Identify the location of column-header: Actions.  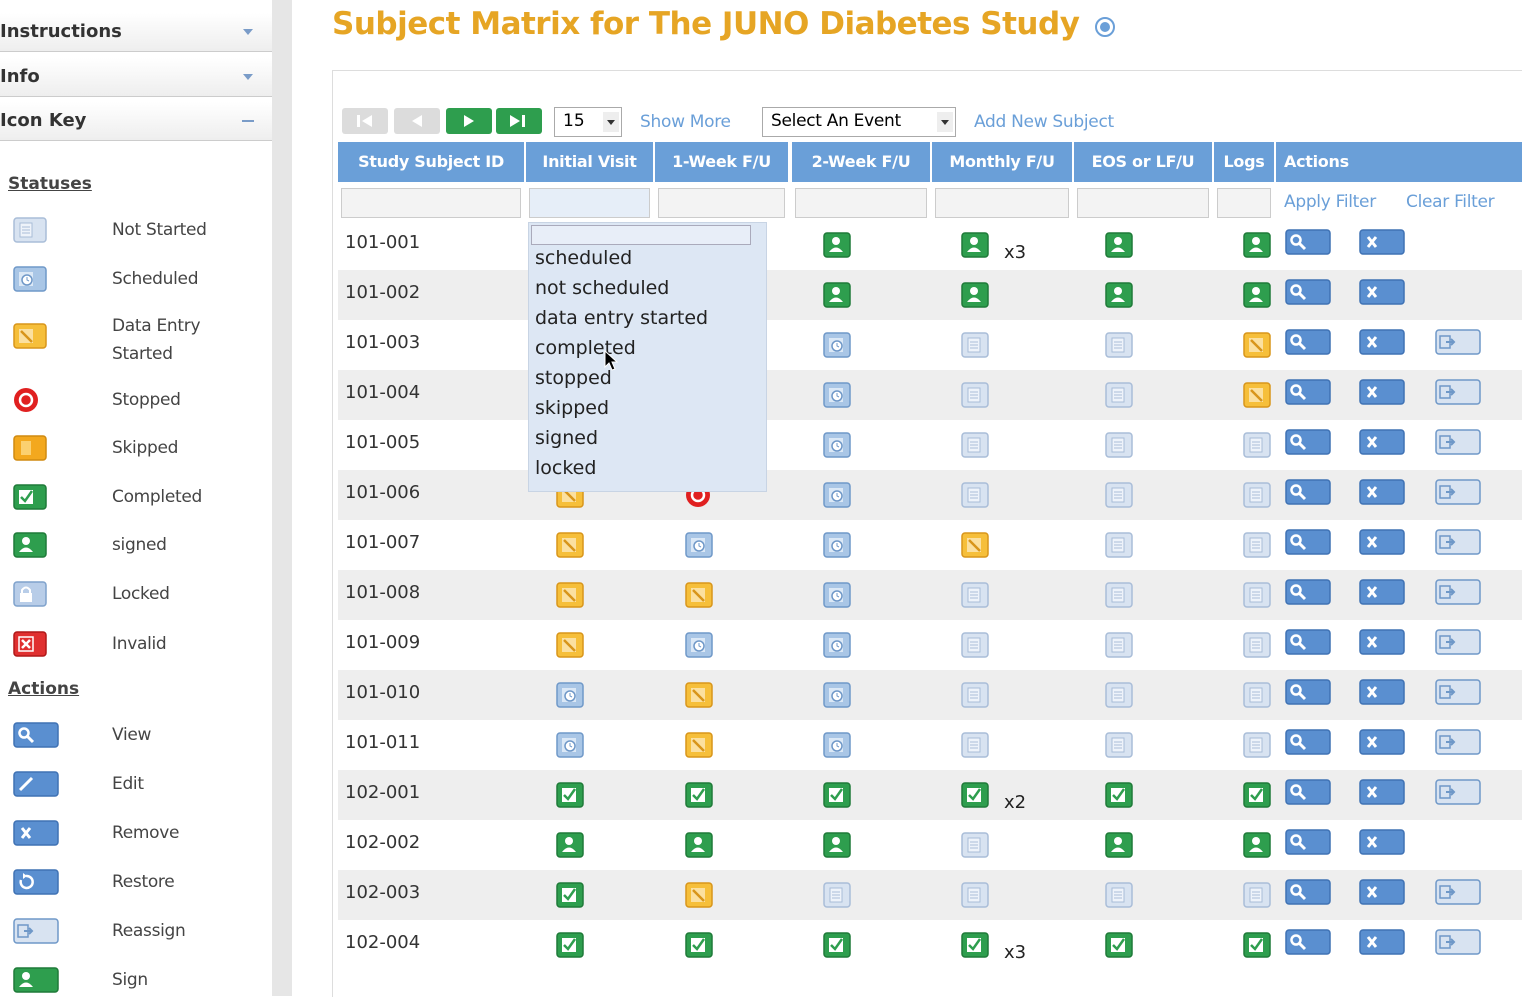
(1399, 162).